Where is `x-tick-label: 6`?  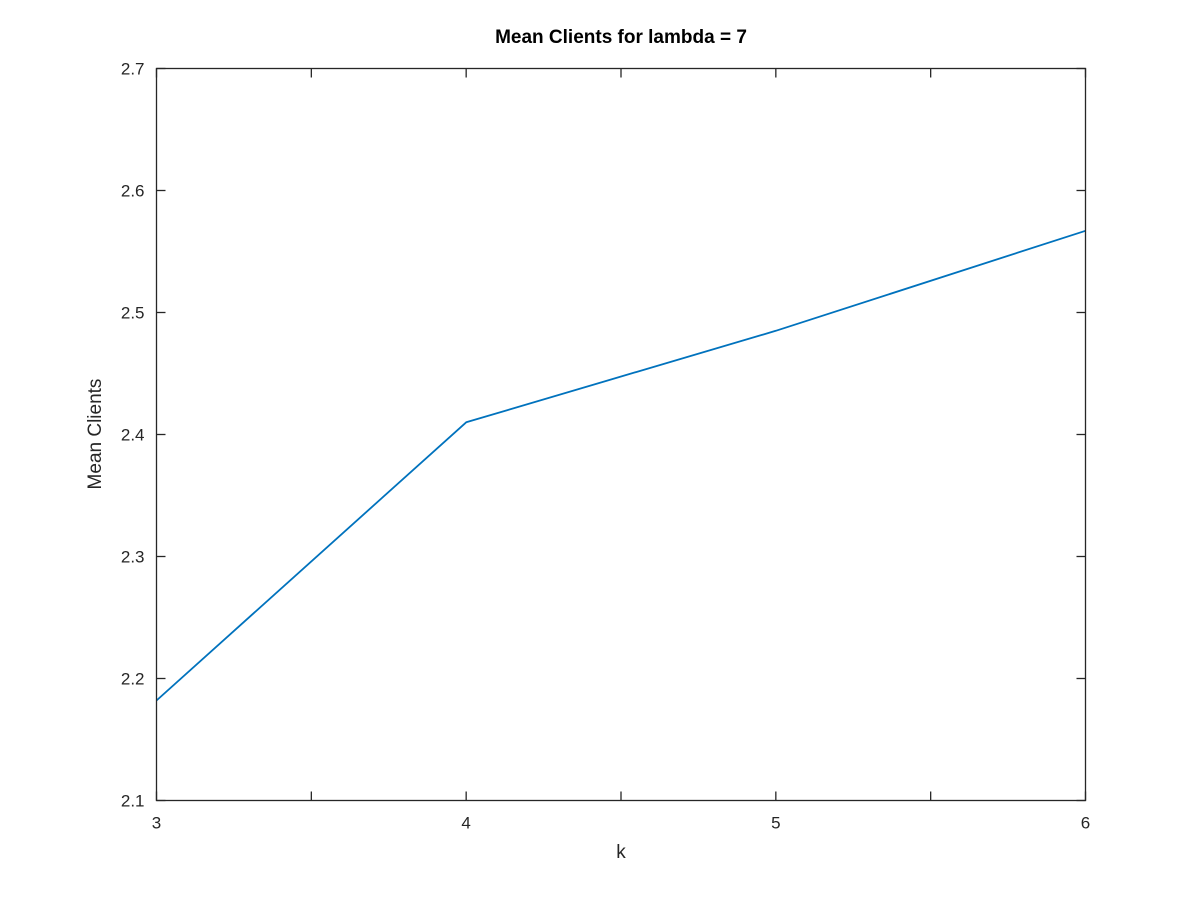
x-tick-label: 6 is located at coordinates (1085, 823).